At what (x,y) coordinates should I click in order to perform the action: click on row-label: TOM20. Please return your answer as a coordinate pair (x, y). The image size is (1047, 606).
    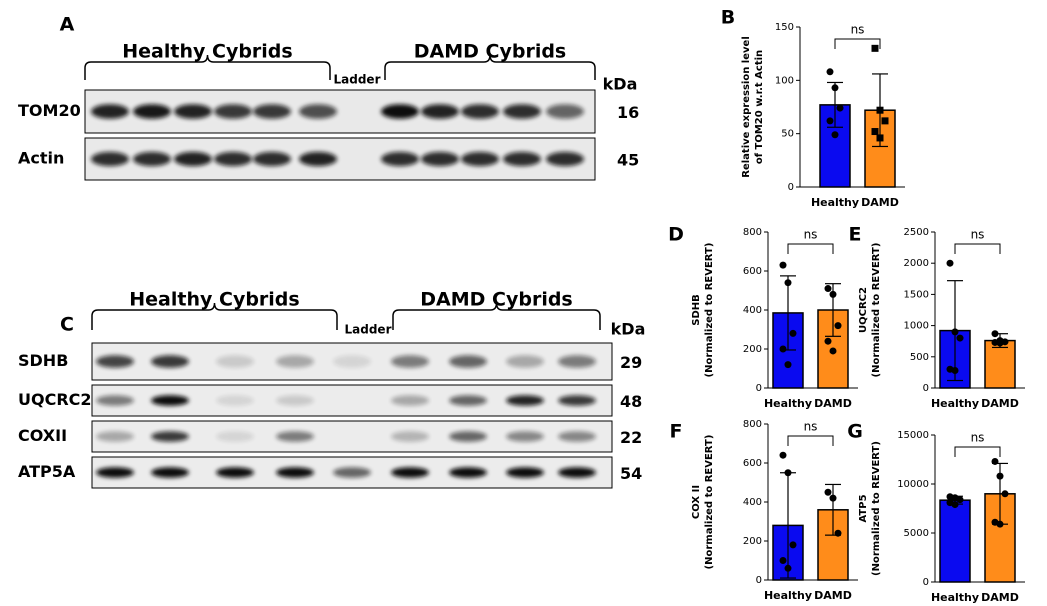
    Looking at the image, I should click on (49, 110).